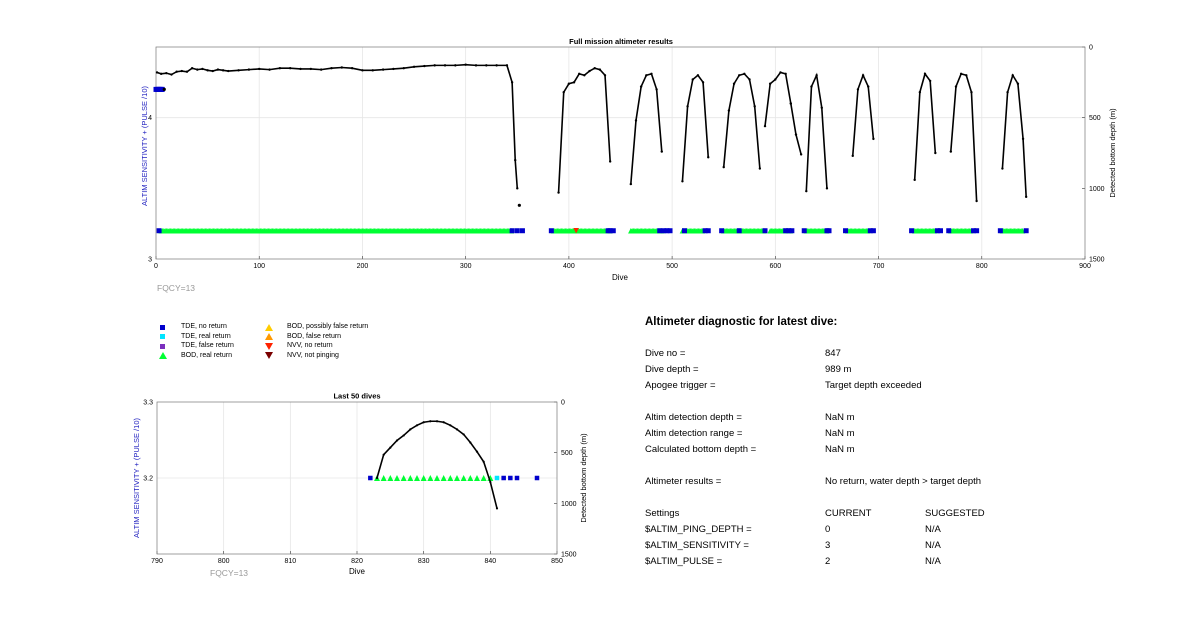  I want to click on legend-item: TDE, no return, so click(212, 327).